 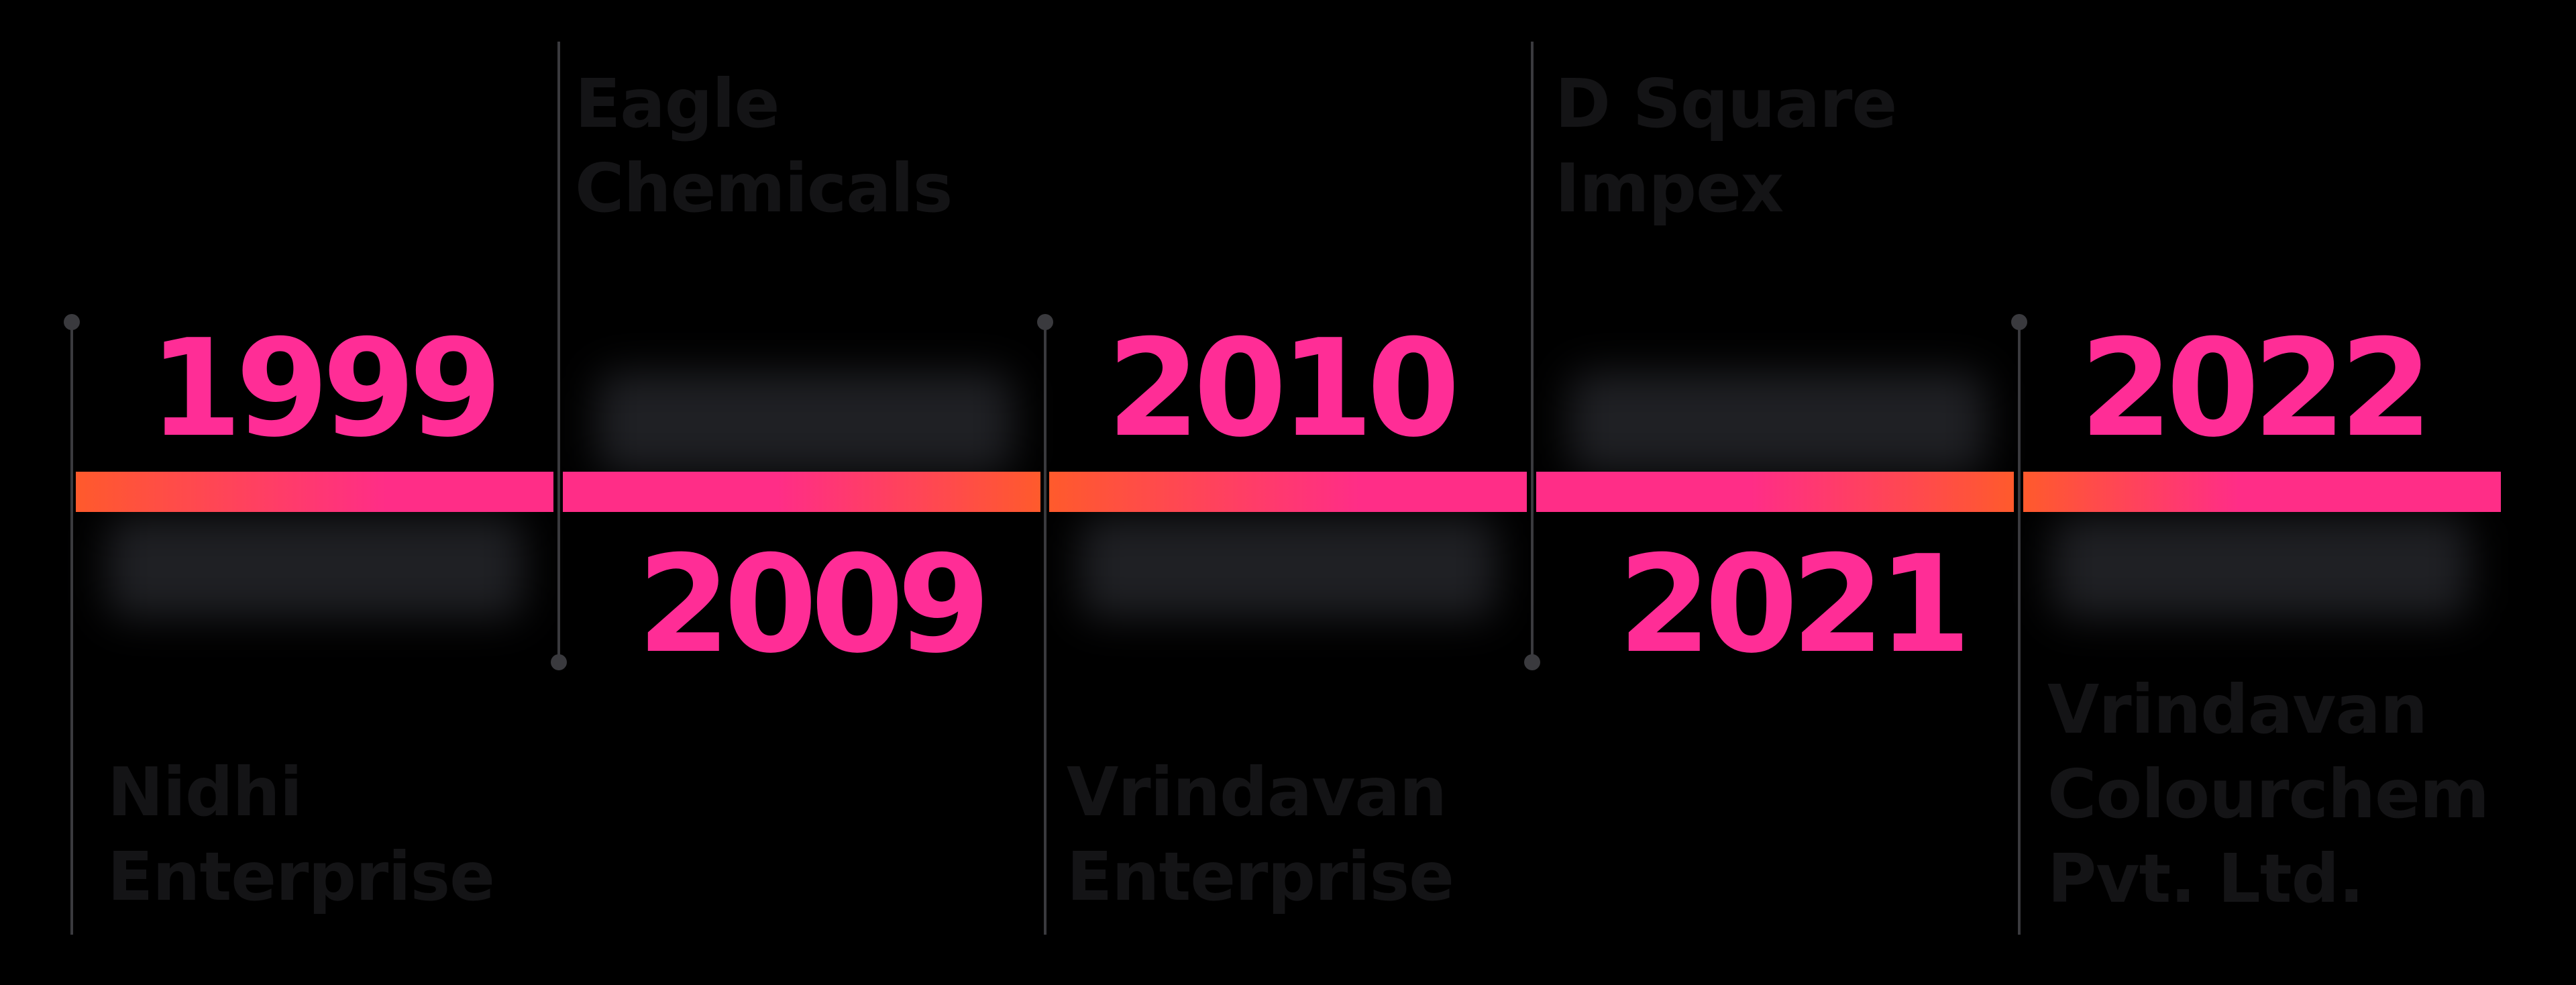 I want to click on connector-dot-2009, so click(x=559, y=662).